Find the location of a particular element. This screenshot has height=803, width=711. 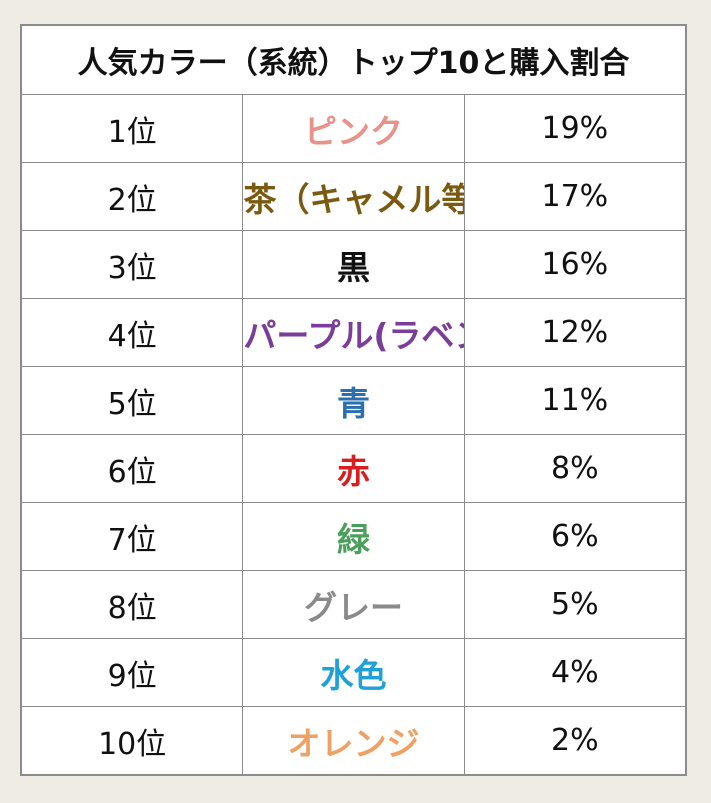

color-name-cell: オレンジ is located at coordinates (353, 740).